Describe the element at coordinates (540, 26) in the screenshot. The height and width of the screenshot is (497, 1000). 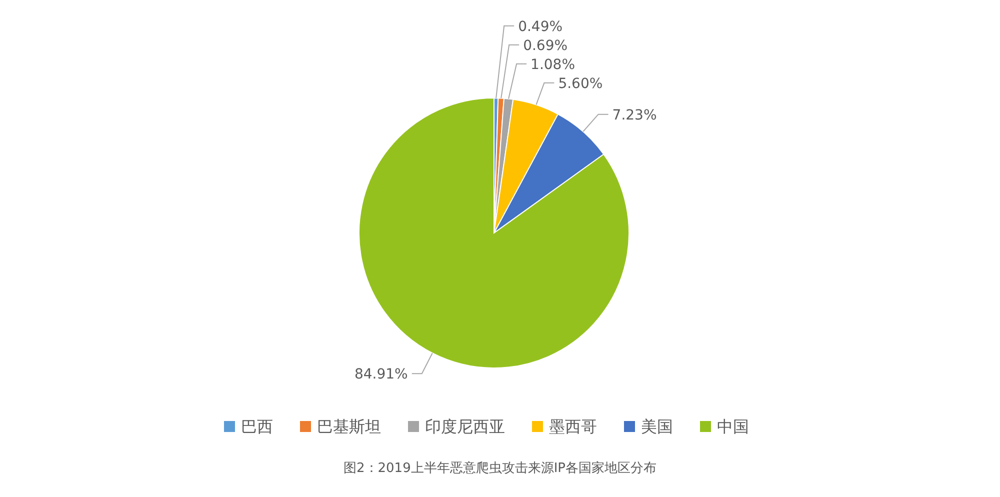
I see `data-label: 0.49%` at that location.